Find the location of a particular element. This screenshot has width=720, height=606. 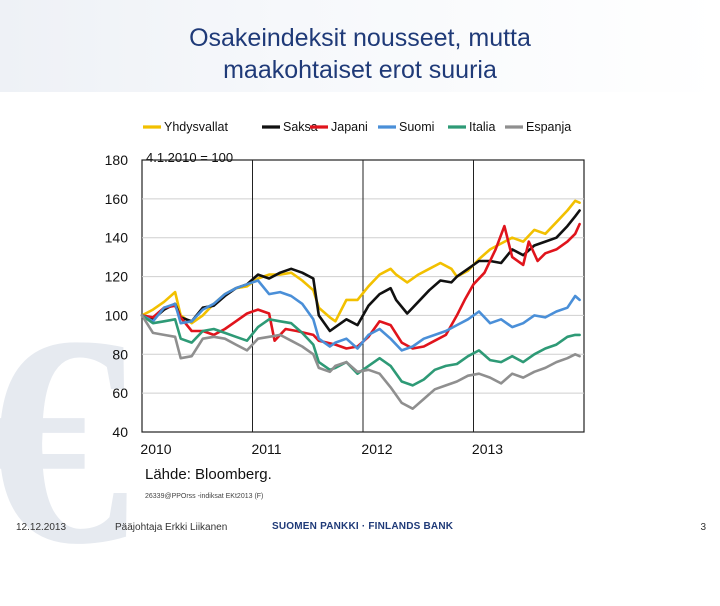

y-tick-label: 180 is located at coordinates (117, 160).